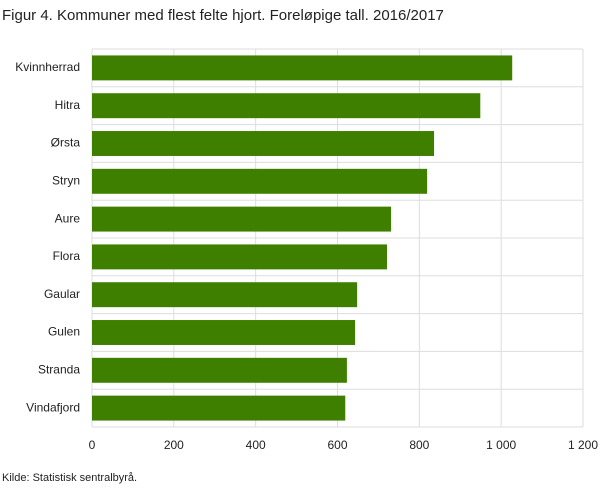 Image resolution: width=609 pixels, height=493 pixels. I want to click on x-tick-label: 1 200, so click(583, 445).